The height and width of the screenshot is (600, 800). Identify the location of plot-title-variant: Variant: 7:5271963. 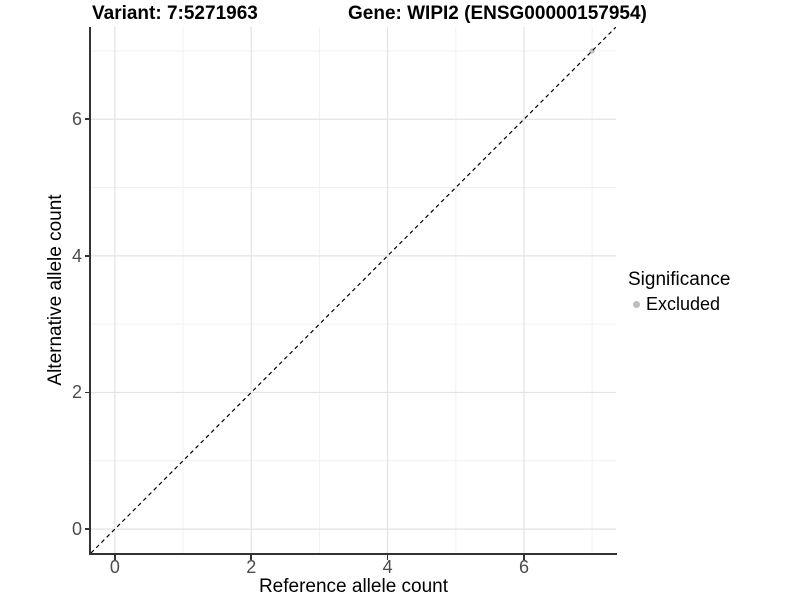
(175, 13).